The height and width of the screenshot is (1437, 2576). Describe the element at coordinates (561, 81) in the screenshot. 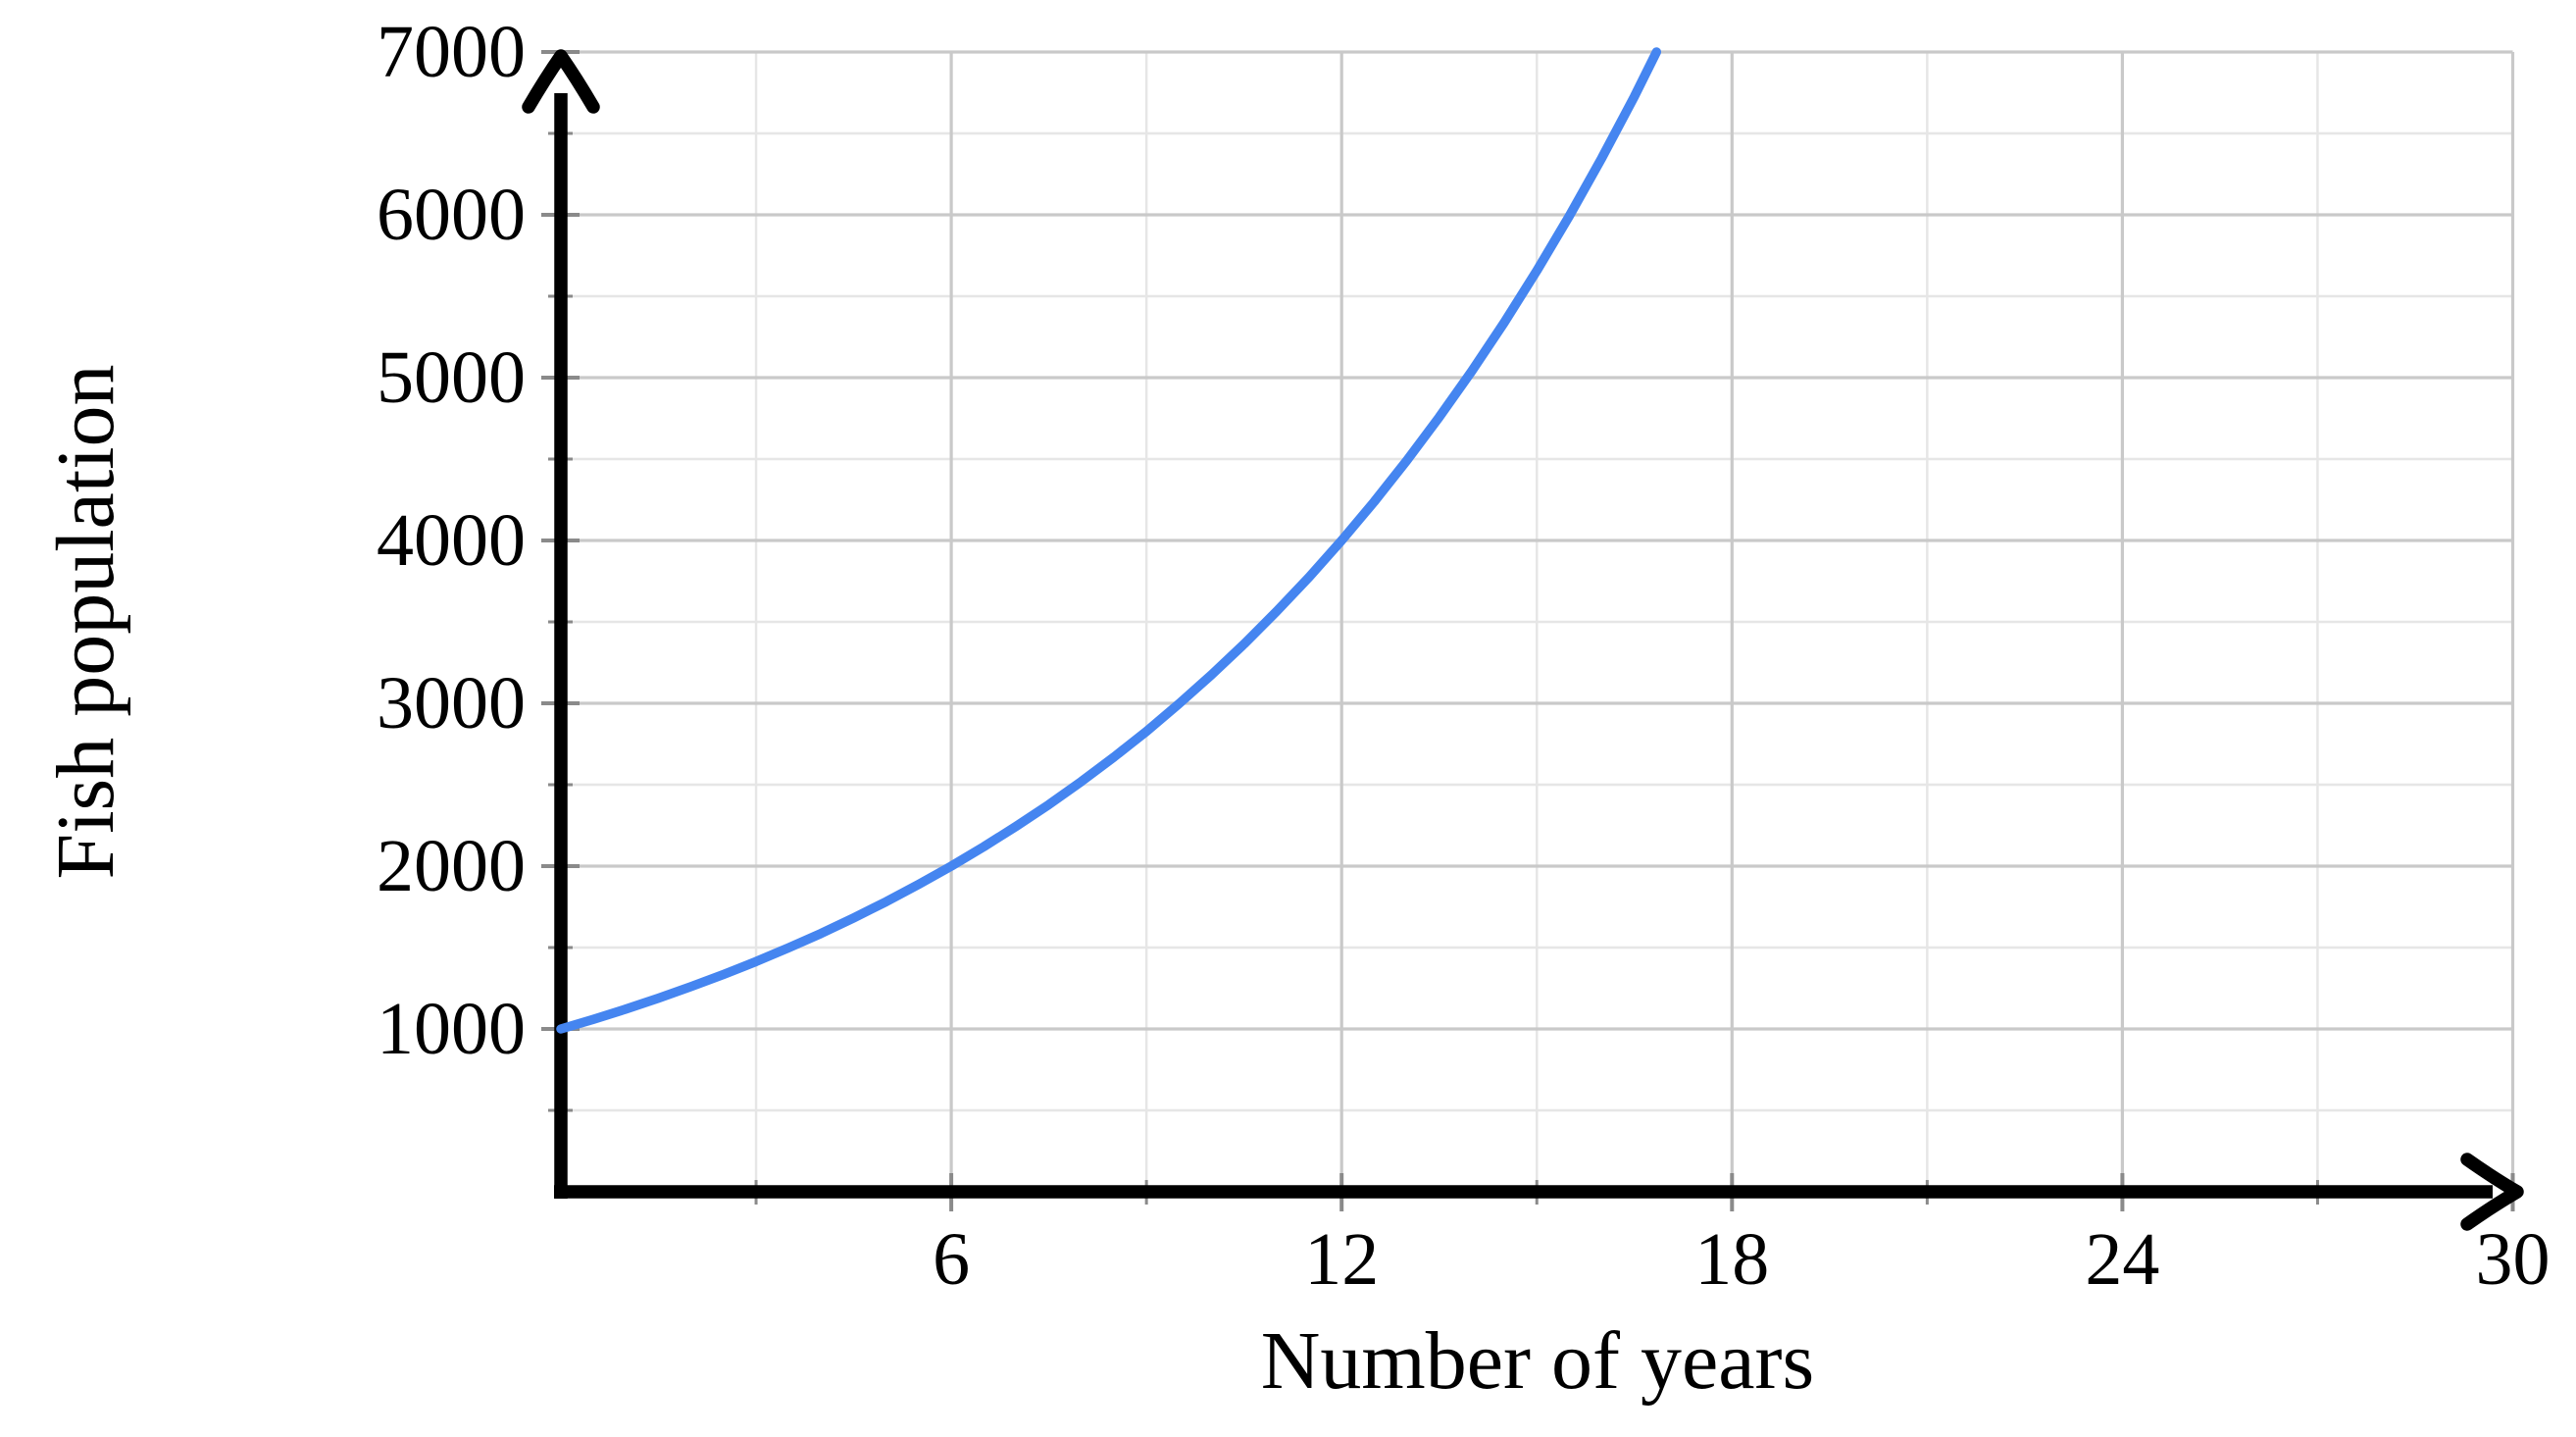

I see `y-axis-arrowhead` at that location.